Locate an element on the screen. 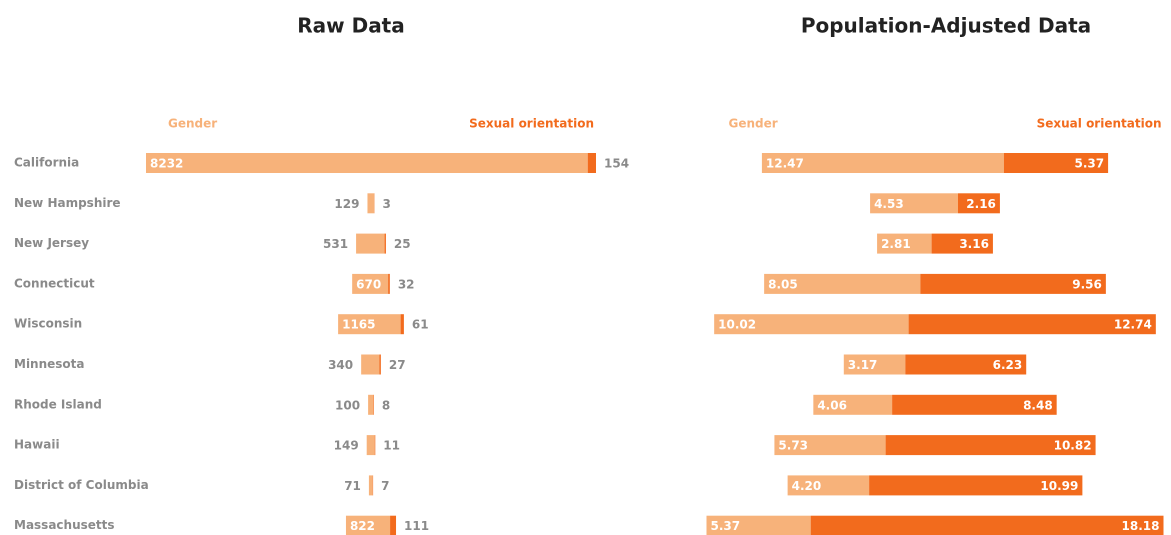 This screenshot has height=535, width=1171. data-label: 6.23 is located at coordinates (1008, 365).